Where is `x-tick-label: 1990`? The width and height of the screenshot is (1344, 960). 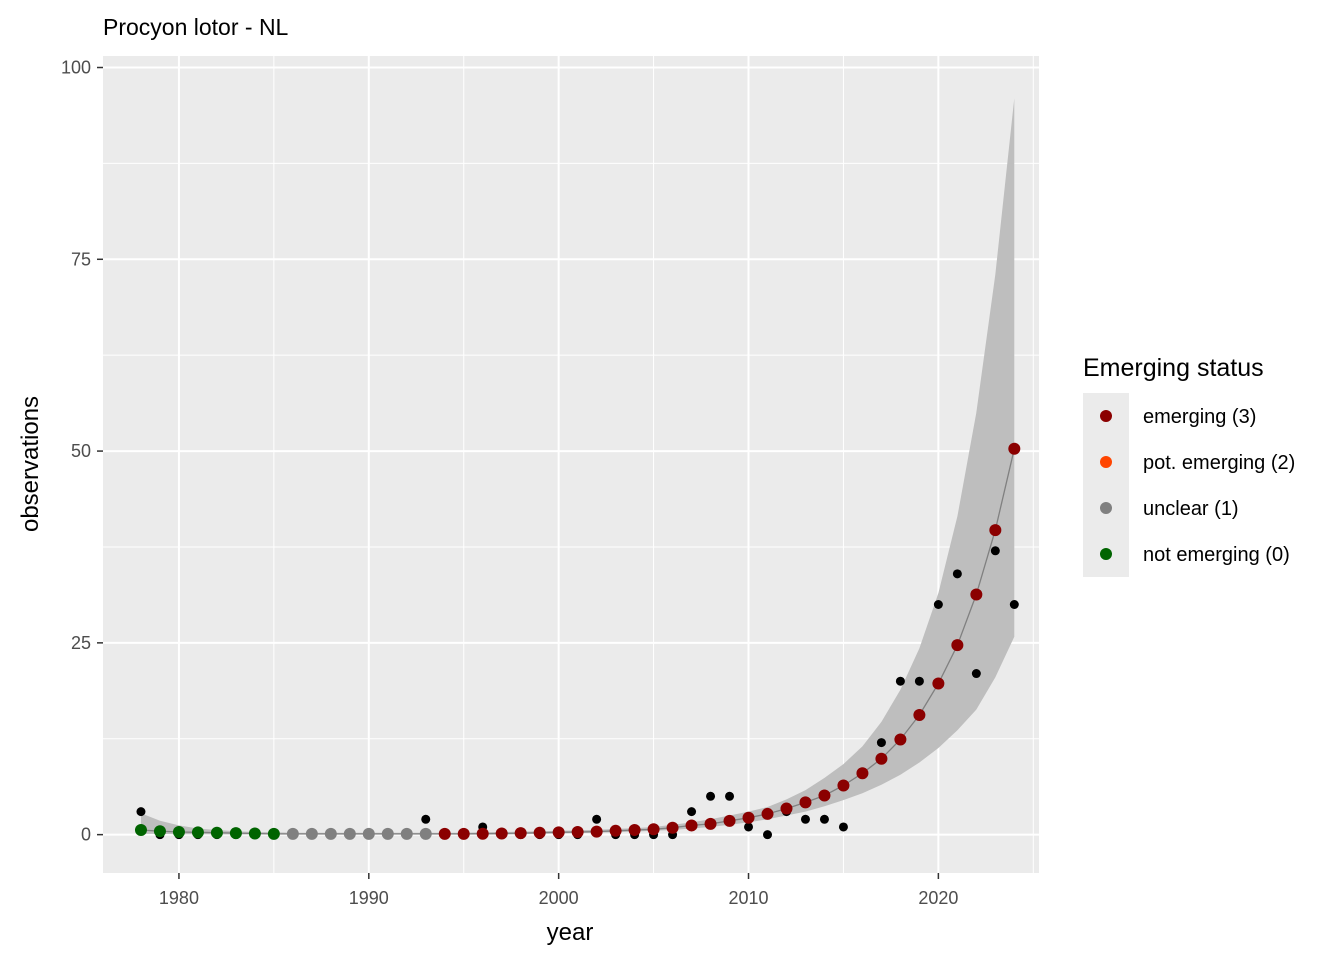 x-tick-label: 1990 is located at coordinates (369, 898).